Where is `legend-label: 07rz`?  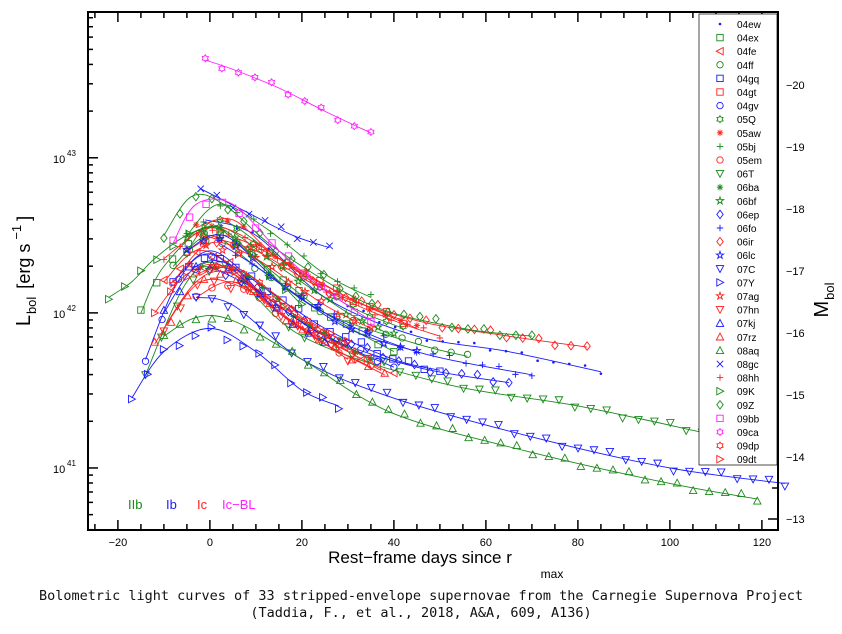
legend-label: 07rz is located at coordinates (746, 338).